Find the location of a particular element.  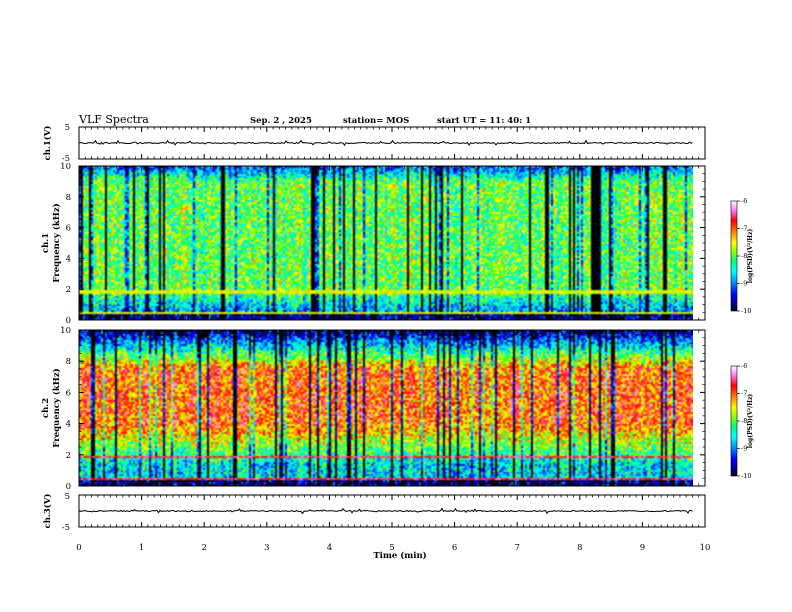

time-tick-label: 2 is located at coordinates (203, 548).